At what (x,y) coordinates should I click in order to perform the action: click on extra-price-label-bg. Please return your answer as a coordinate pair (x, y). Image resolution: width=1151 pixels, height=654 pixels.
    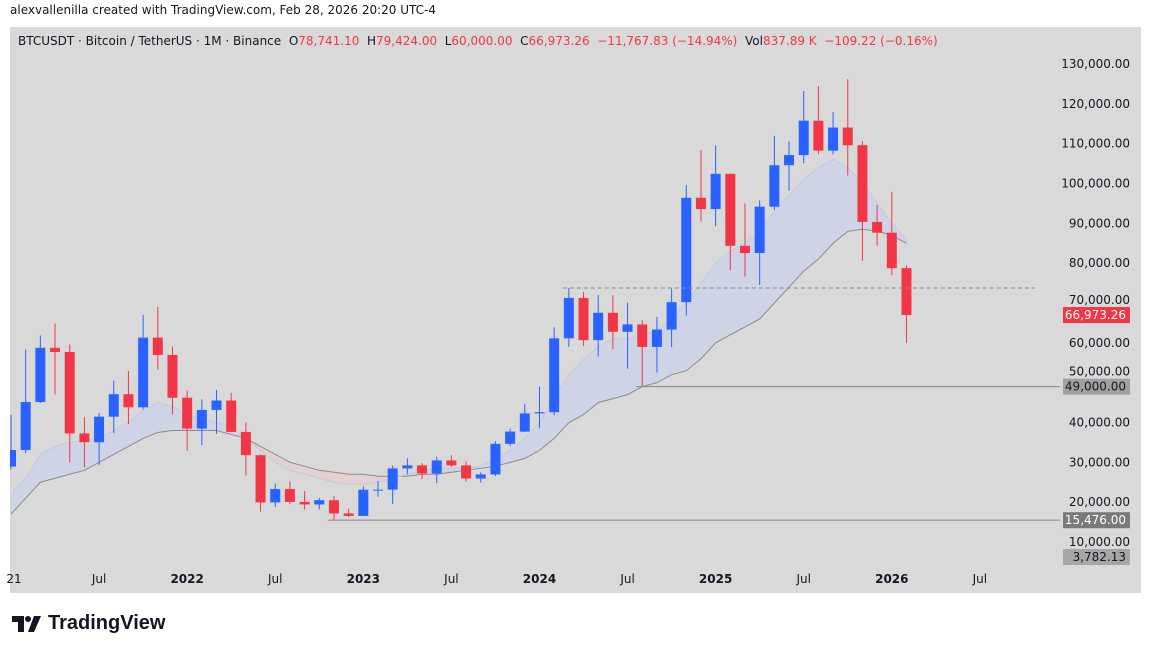
    Looking at the image, I should click on (1096, 557).